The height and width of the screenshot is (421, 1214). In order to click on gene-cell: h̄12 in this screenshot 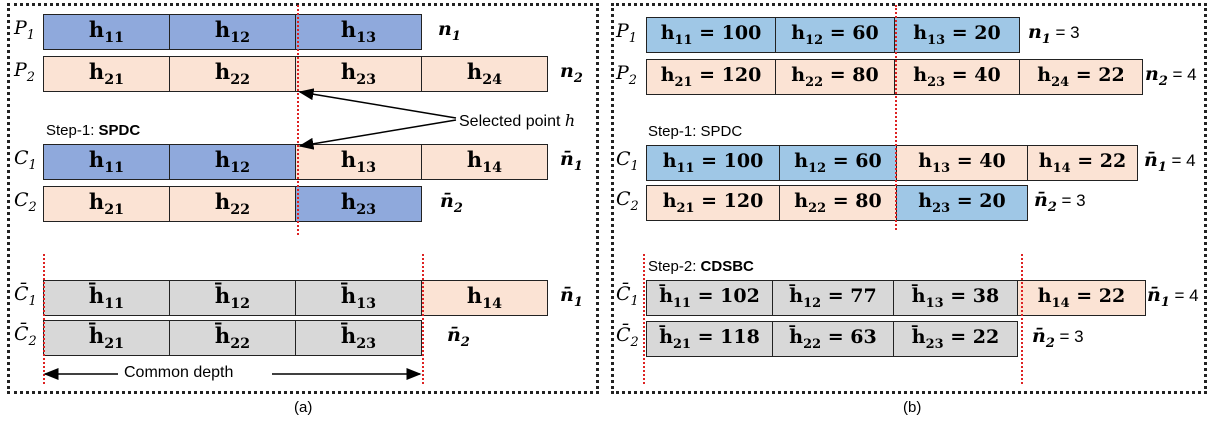, I will do `click(232, 298)`.